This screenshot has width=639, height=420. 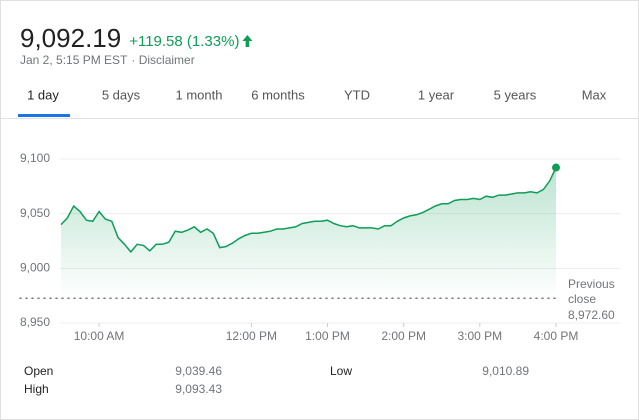 What do you see at coordinates (582, 299) in the screenshot?
I see `previous-close-label: close` at bounding box center [582, 299].